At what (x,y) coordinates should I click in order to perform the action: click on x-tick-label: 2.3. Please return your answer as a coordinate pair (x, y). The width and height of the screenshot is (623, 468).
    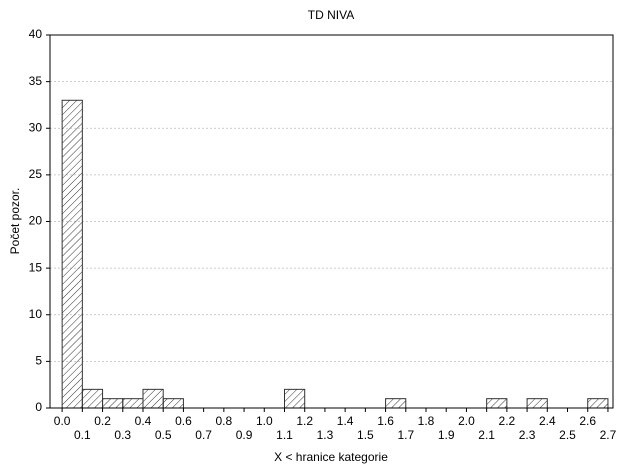
    Looking at the image, I should click on (527, 435).